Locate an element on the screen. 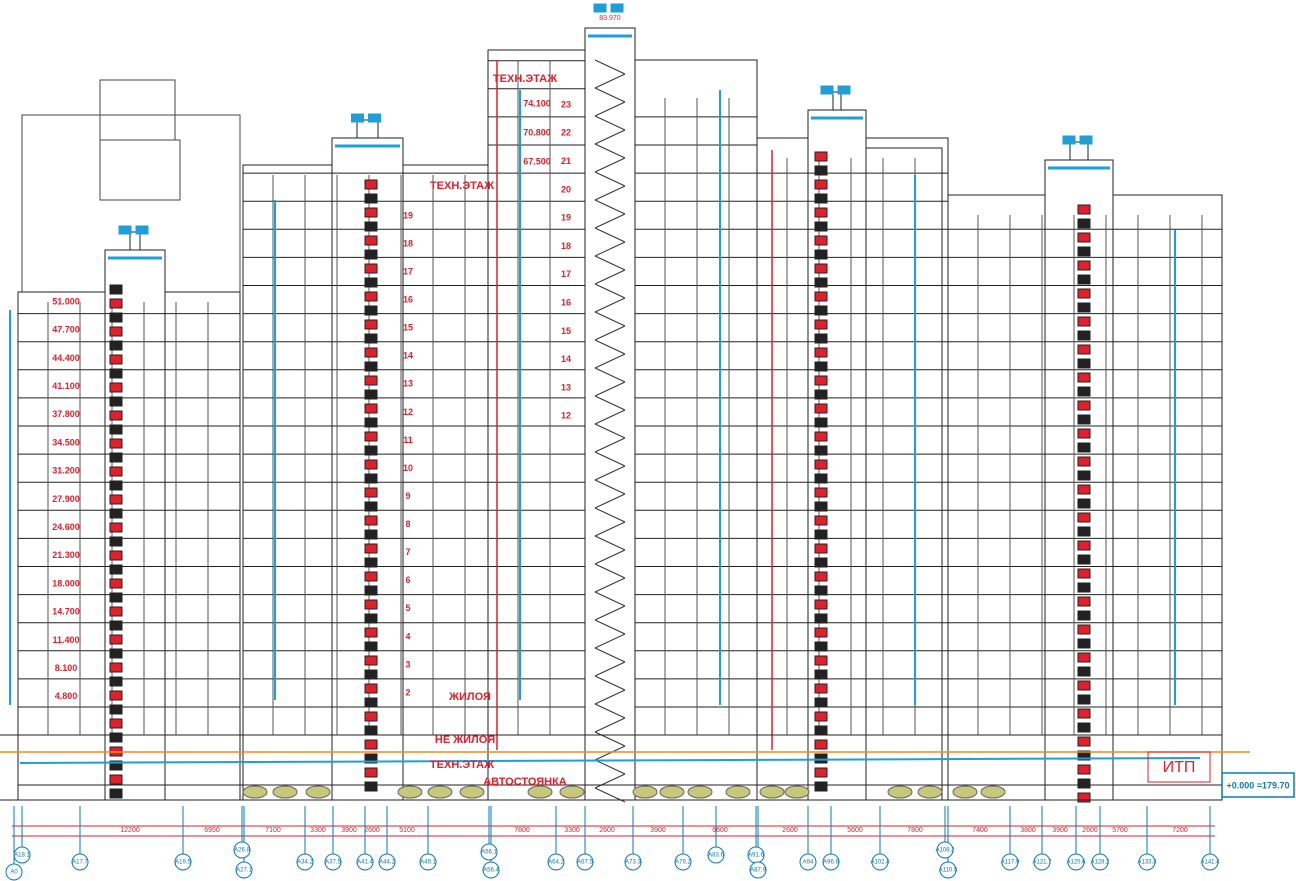 The height and width of the screenshot is (881, 1296). axis-label: A121.7 is located at coordinates (1042, 863).